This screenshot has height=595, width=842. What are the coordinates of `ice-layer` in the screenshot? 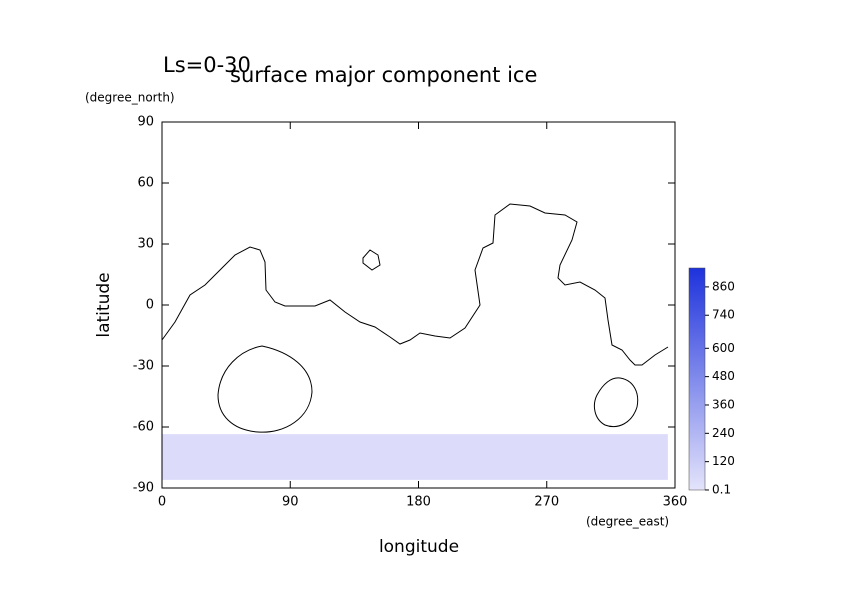 It's located at (415, 457).